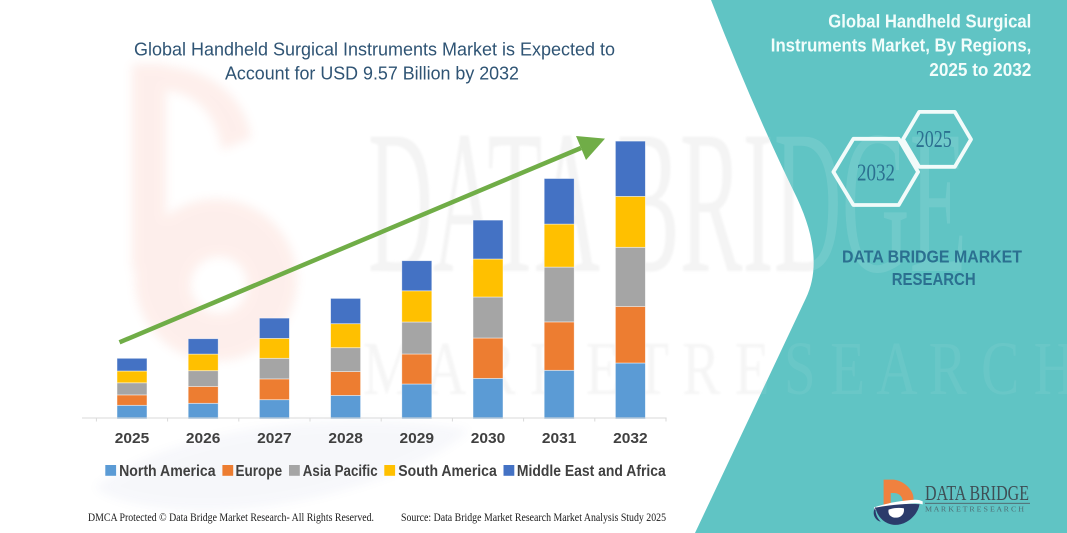 The width and height of the screenshot is (1067, 533). I want to click on svg-text: South America, so click(447, 471).